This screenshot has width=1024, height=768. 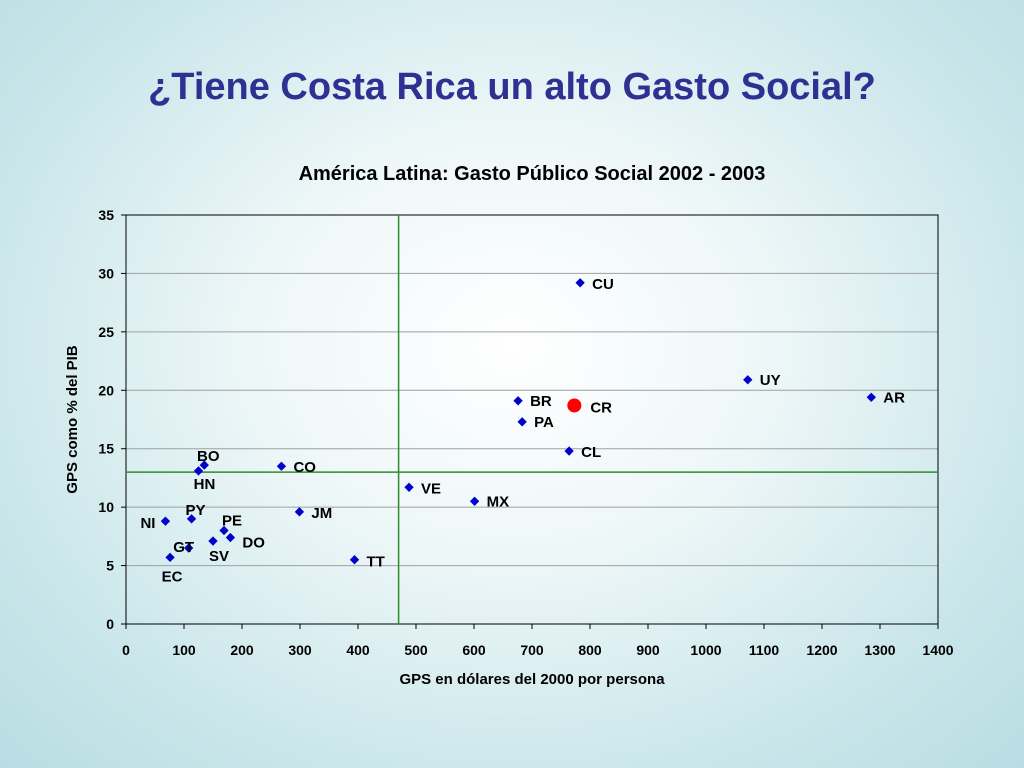 I want to click on y-tick-label: 10, so click(x=106, y=507).